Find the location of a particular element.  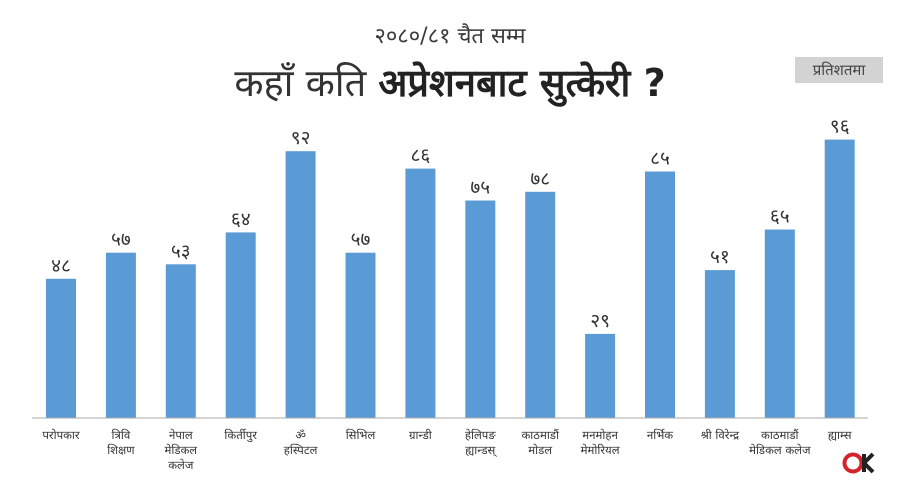

value-label-3: ६४ is located at coordinates (241, 219).